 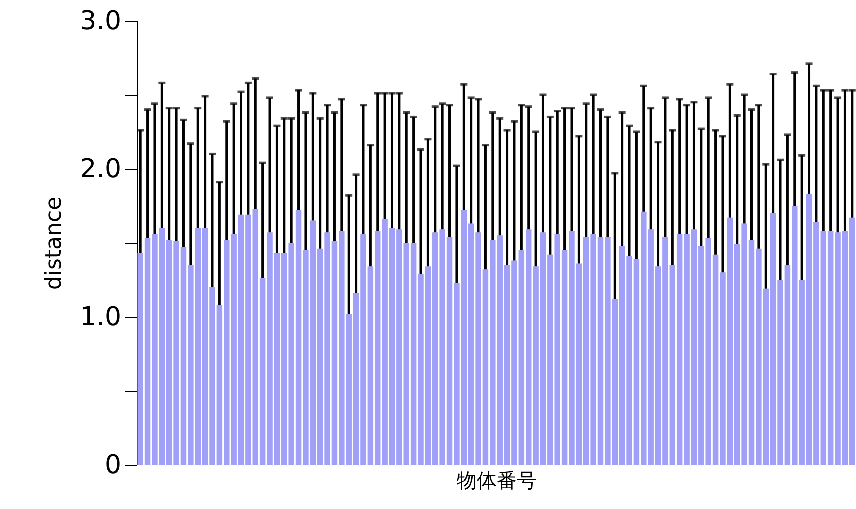 I want to click on y-axis-title: distance, so click(x=55, y=243).